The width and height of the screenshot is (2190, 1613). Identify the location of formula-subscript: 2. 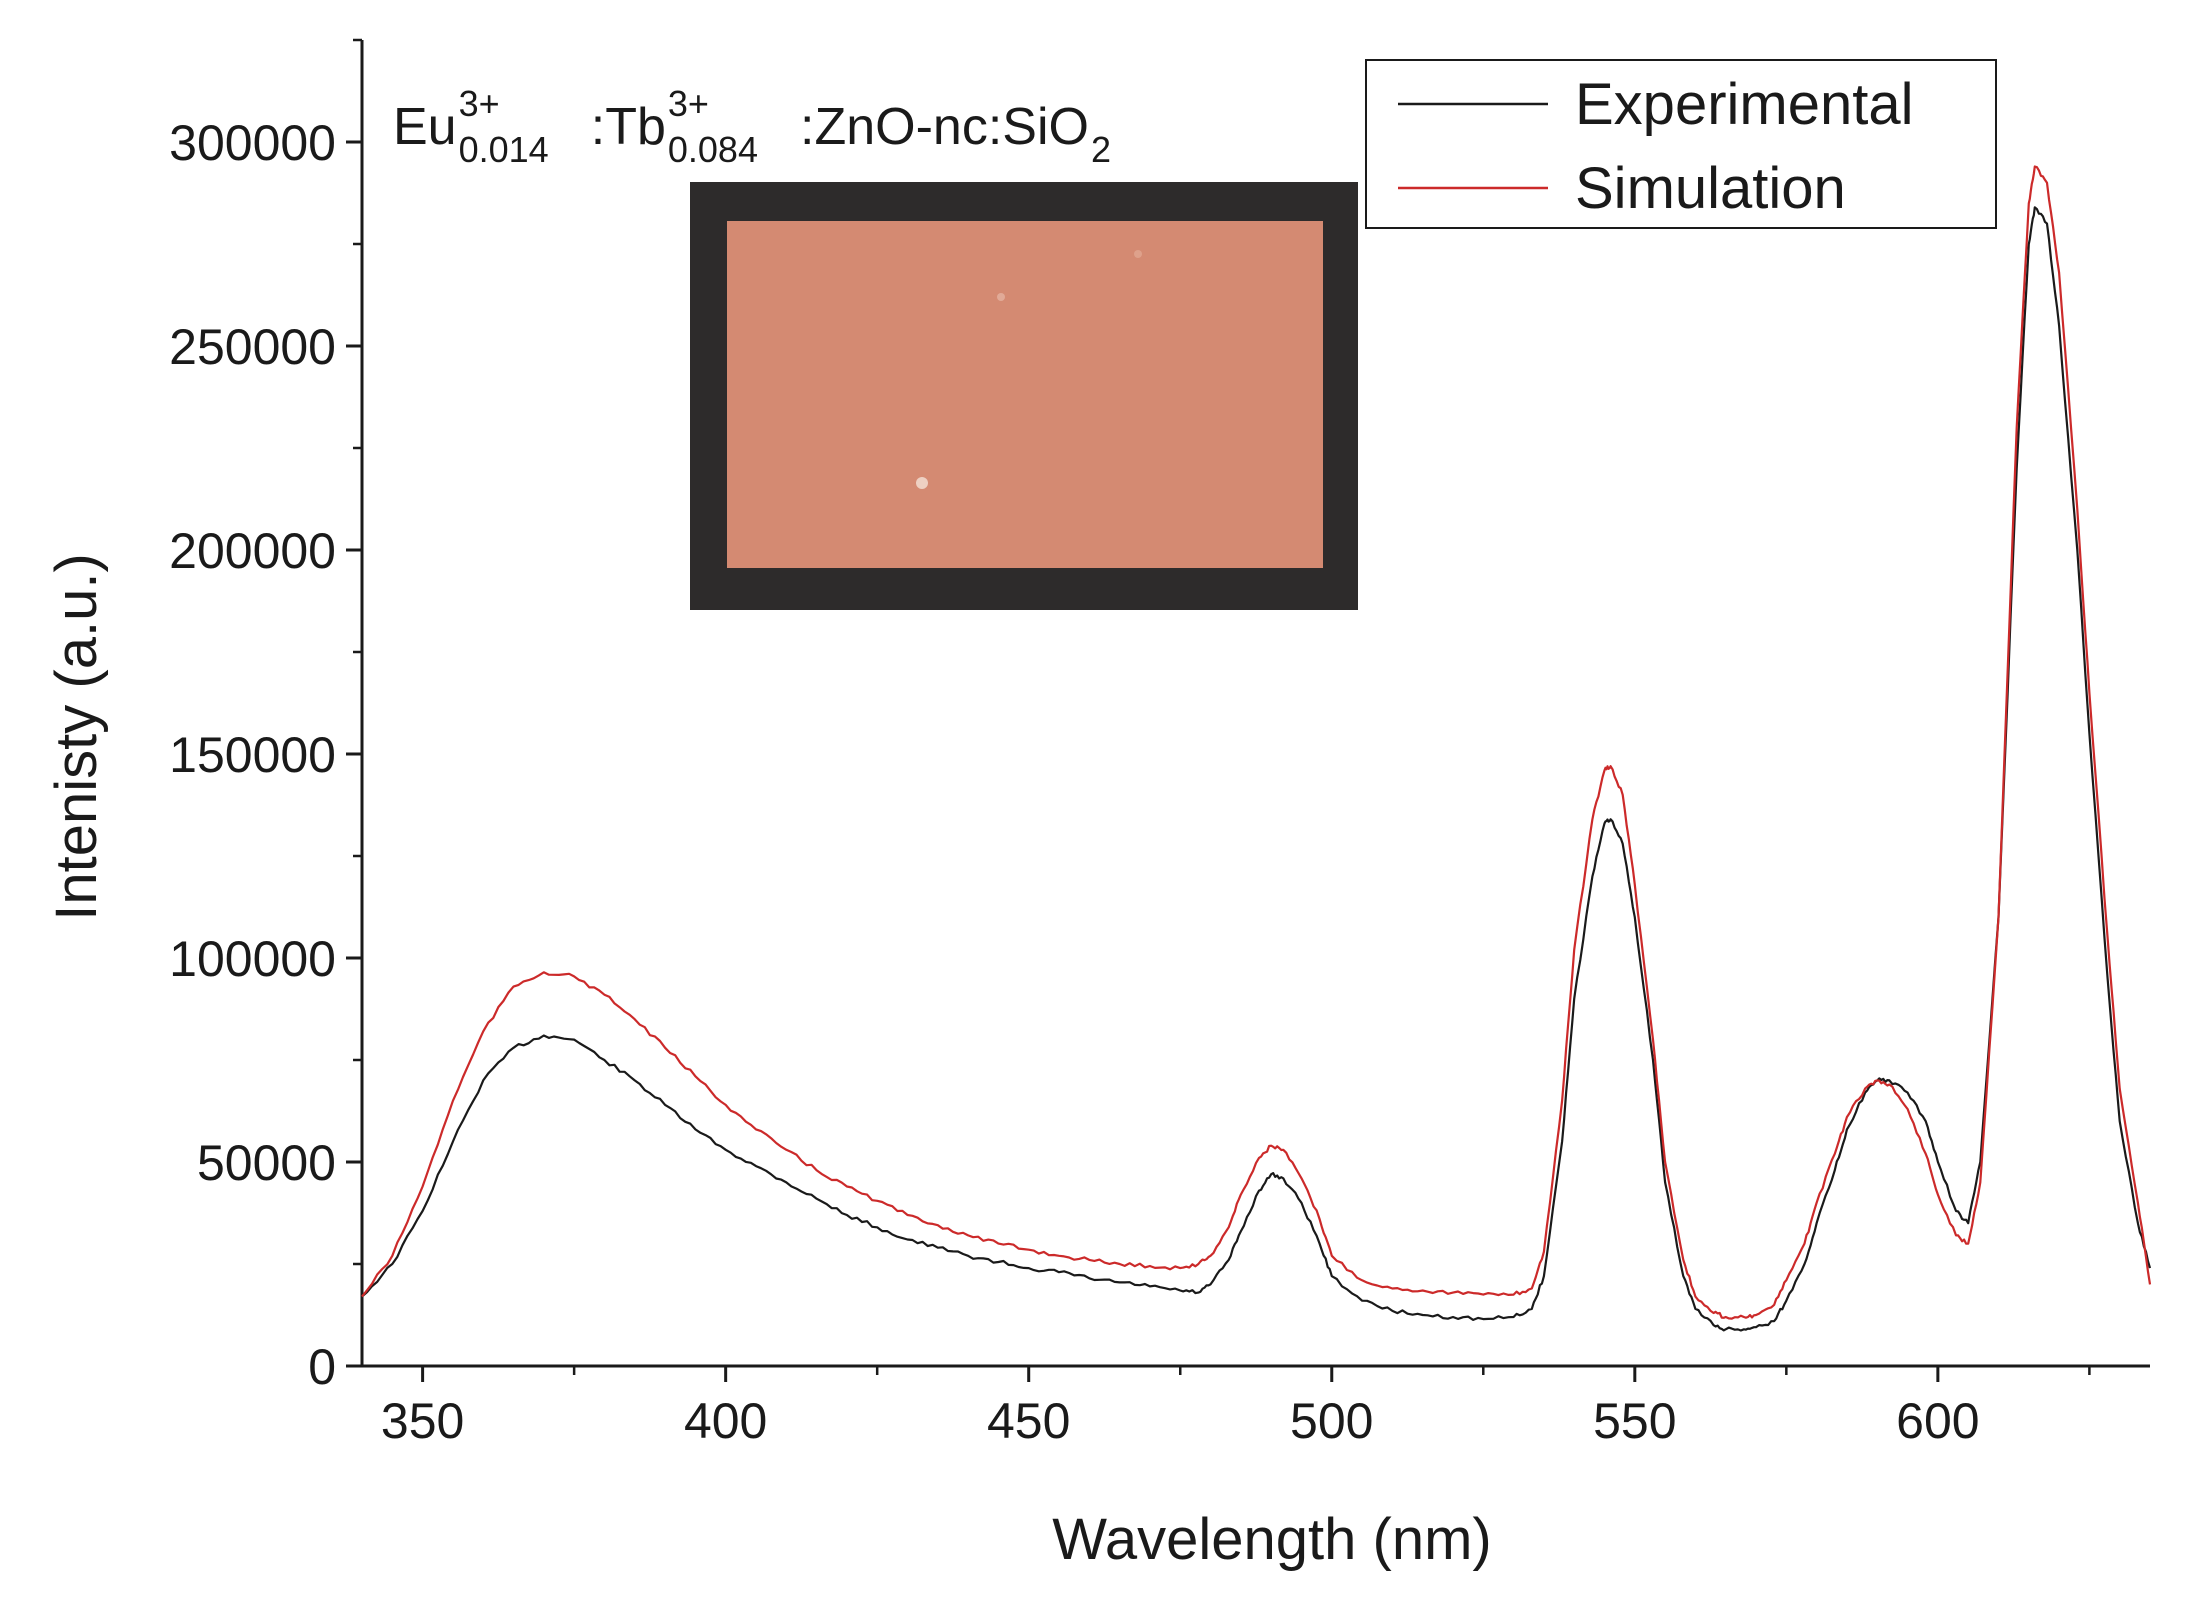
(1101, 149).